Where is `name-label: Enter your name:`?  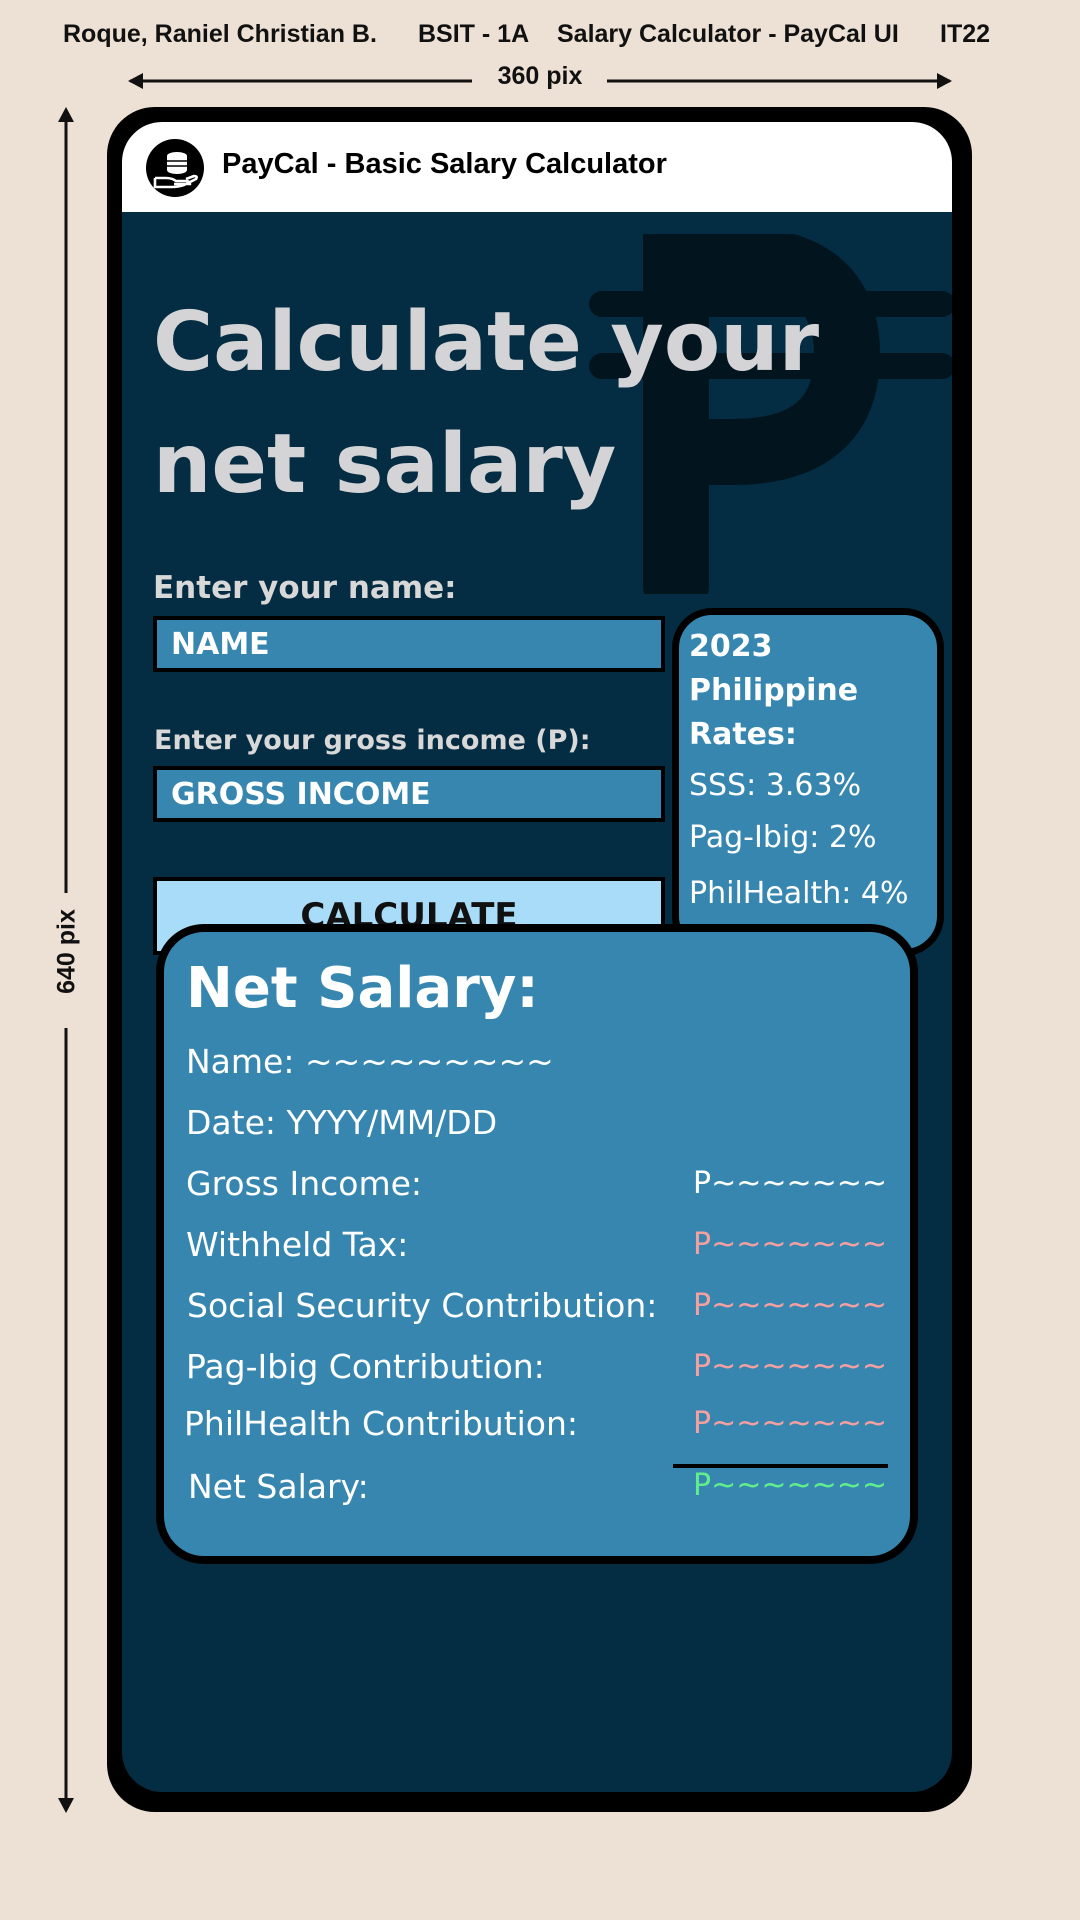
name-label: Enter your name: is located at coordinates (305, 588).